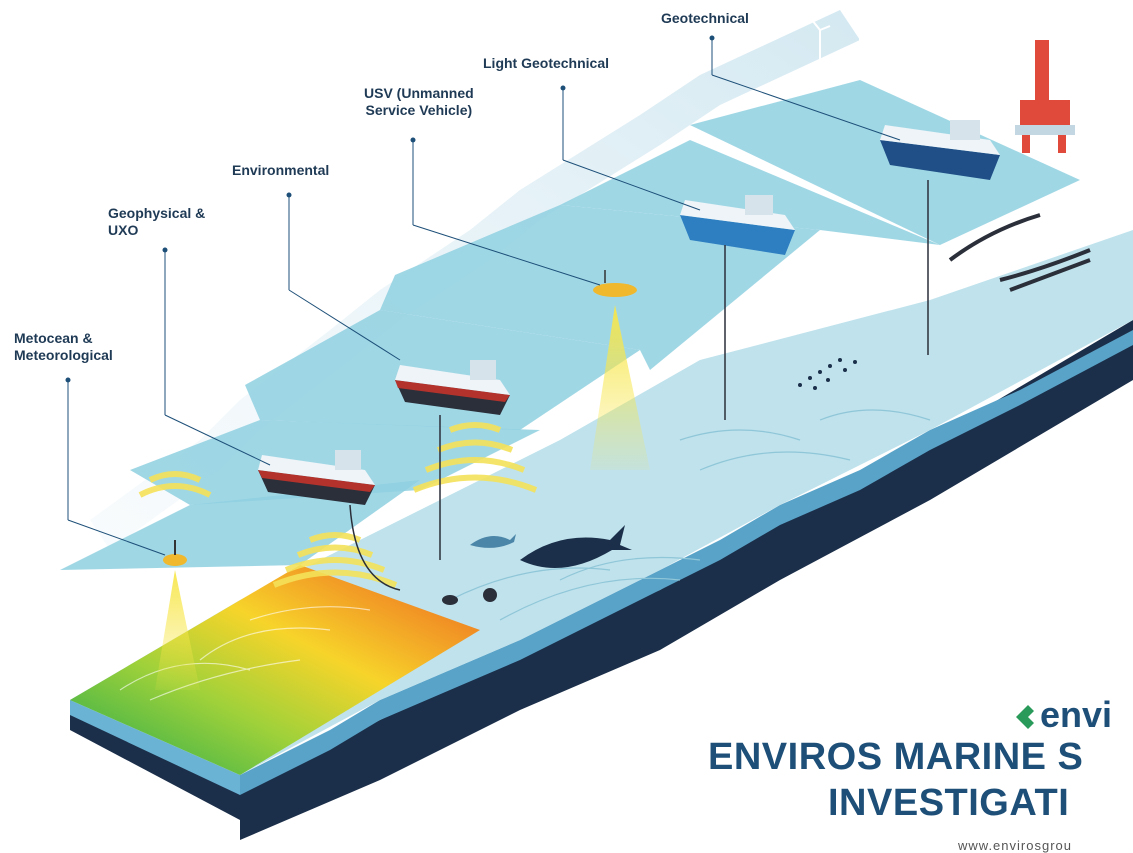  What do you see at coordinates (175, 553) in the screenshot?
I see `metocean-buoy-icon` at bounding box center [175, 553].